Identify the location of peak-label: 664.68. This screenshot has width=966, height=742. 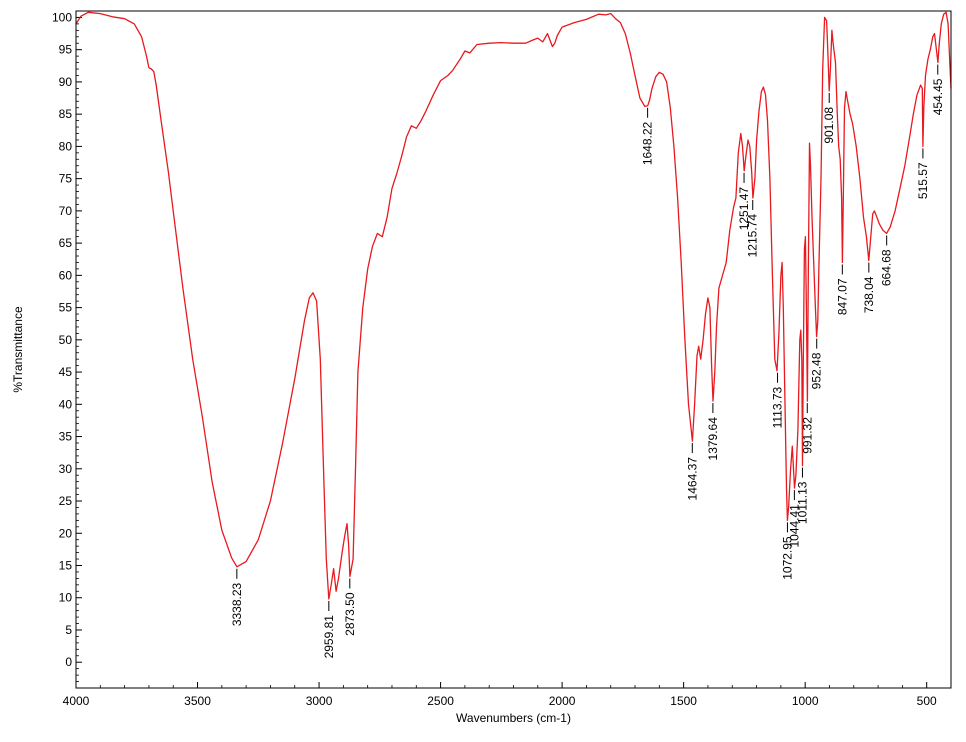
(887, 260).